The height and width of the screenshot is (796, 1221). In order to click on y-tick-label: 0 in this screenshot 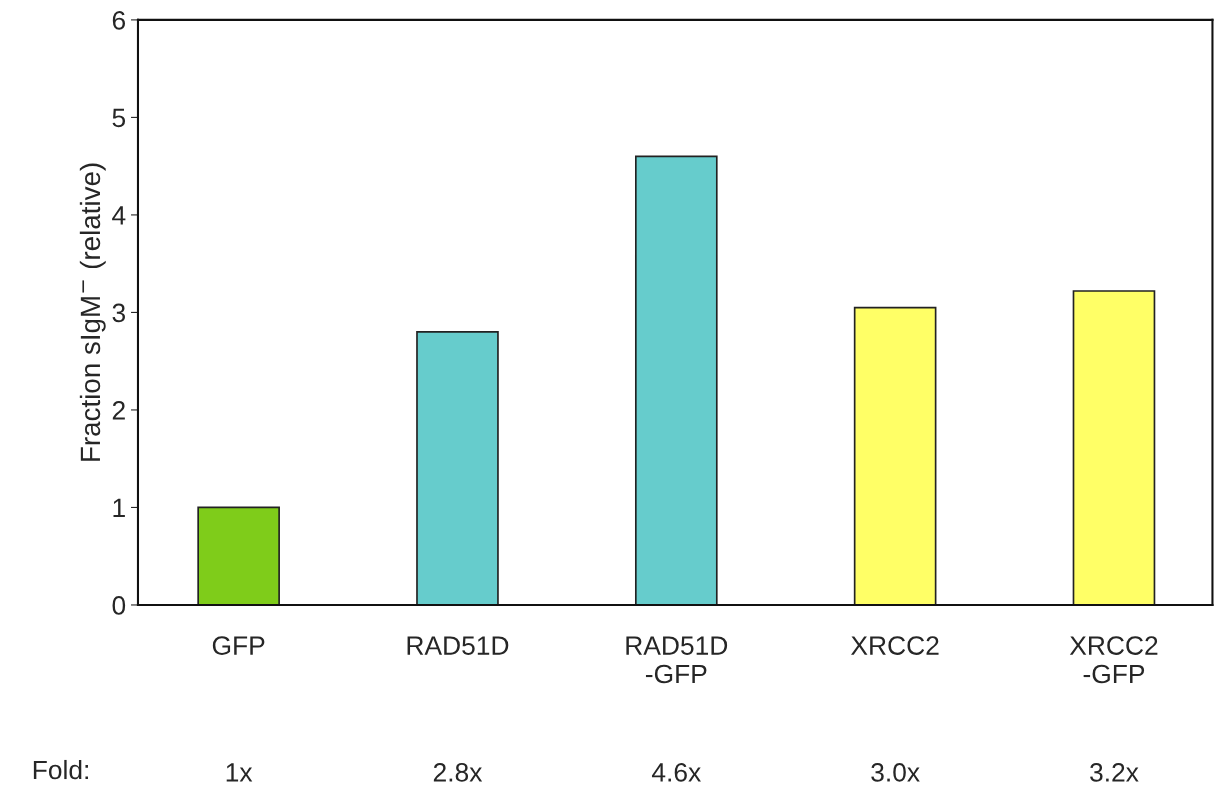, I will do `click(119, 605)`.